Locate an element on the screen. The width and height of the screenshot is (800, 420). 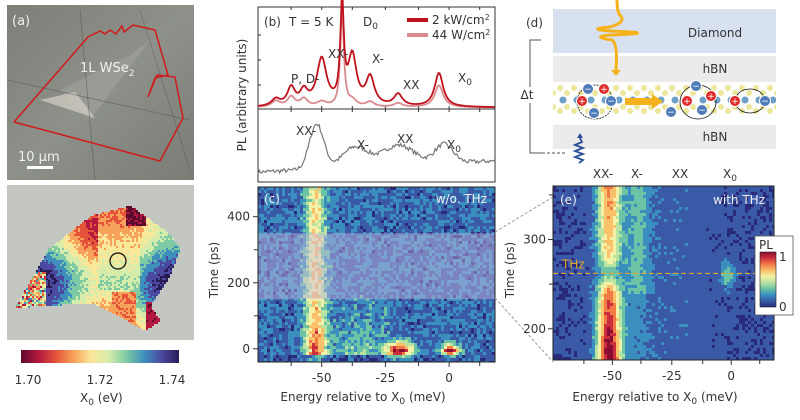
panel-c-ytick-label-0: 0 is located at coordinates (246, 349).